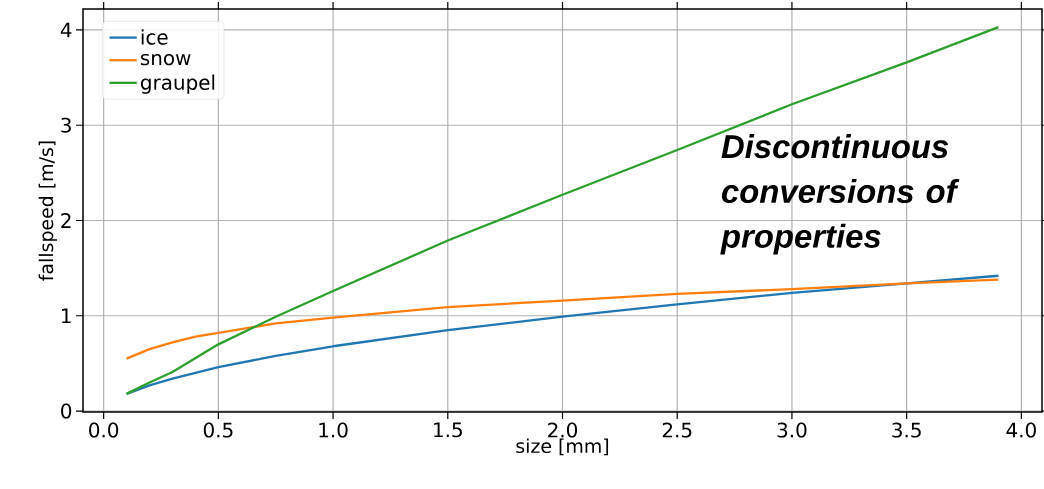 This screenshot has height=489, width=1044. I want to click on line-series, so click(562, 319).